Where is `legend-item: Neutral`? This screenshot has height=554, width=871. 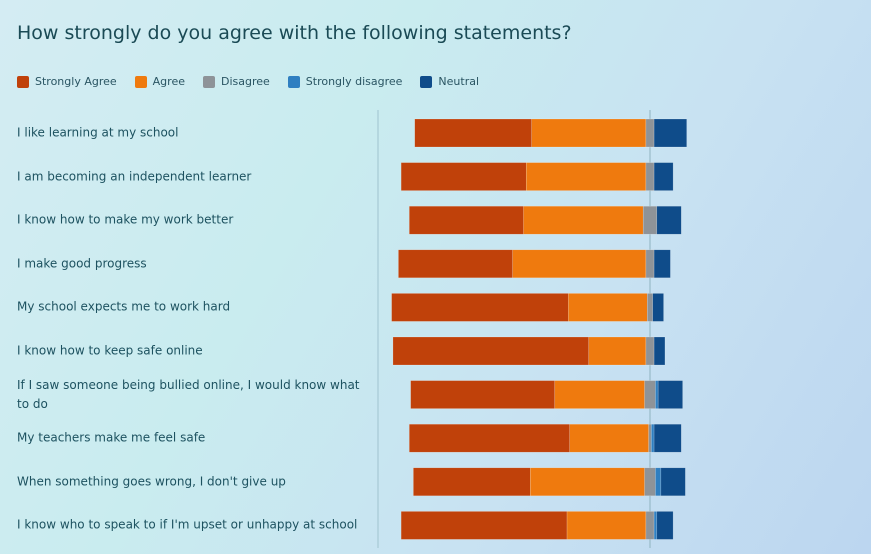 legend-item: Neutral is located at coordinates (449, 81).